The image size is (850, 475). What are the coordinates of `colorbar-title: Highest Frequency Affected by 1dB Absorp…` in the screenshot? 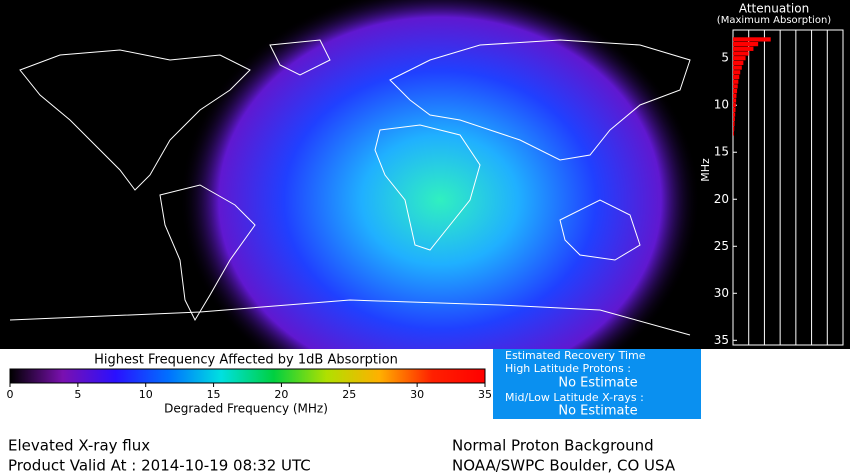 It's located at (246, 360).